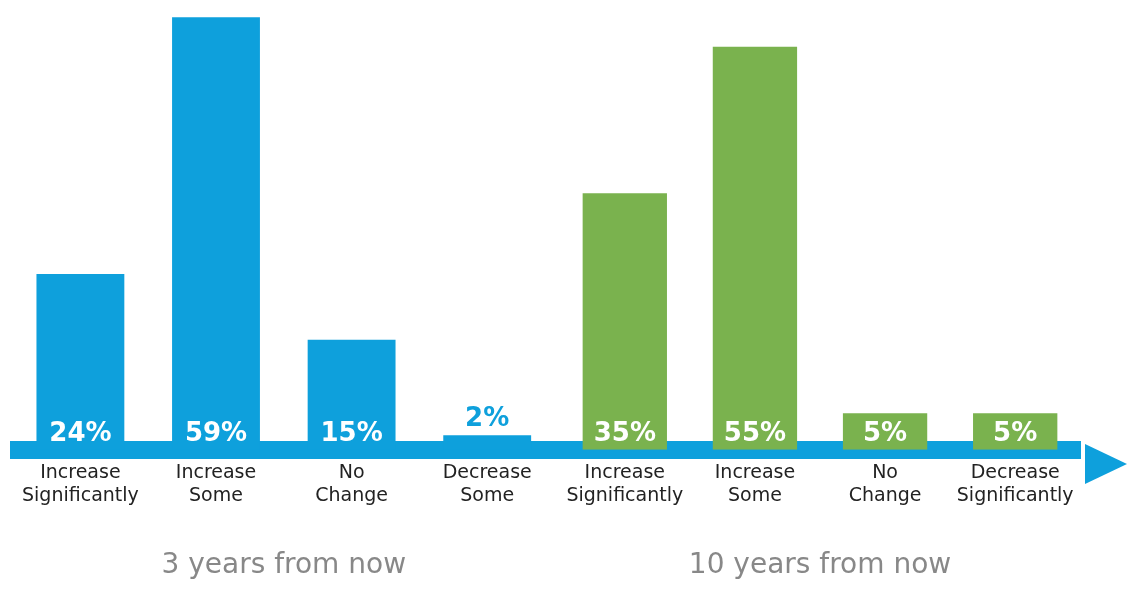  Describe the element at coordinates (351, 431) in the screenshot. I see `data-label: 15%` at that location.